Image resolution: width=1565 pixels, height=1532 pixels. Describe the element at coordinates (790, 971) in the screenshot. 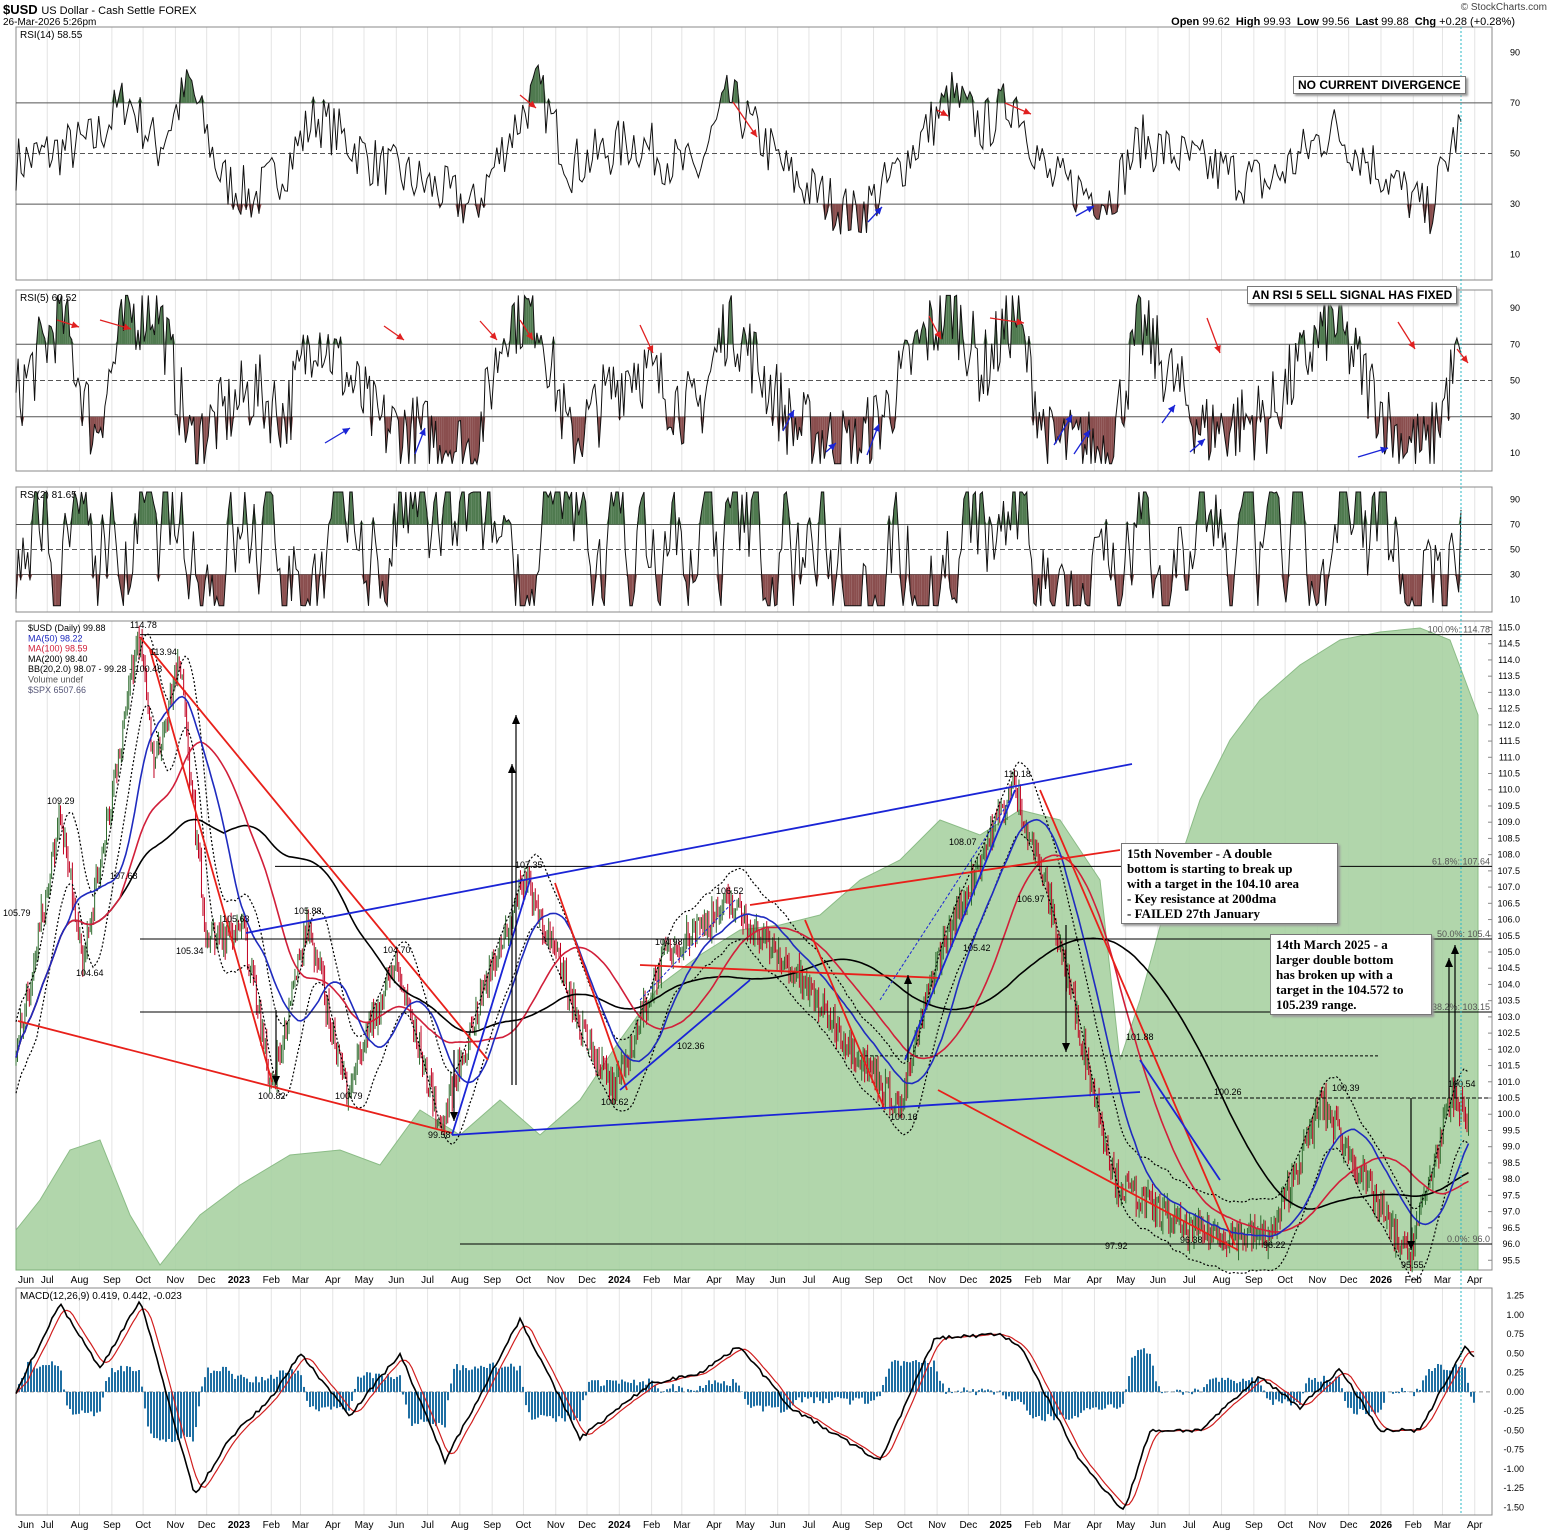

I see `trend_red-trendline` at that location.